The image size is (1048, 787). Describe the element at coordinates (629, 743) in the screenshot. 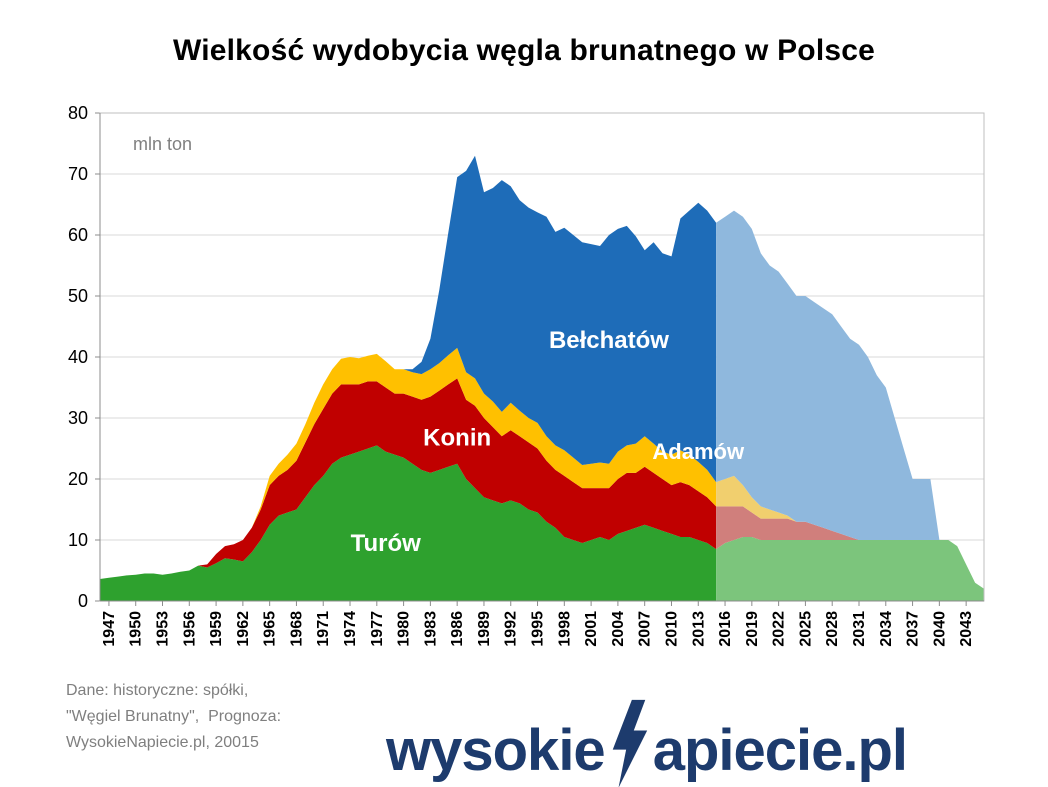

I see `lightning-bolt-icon` at that location.